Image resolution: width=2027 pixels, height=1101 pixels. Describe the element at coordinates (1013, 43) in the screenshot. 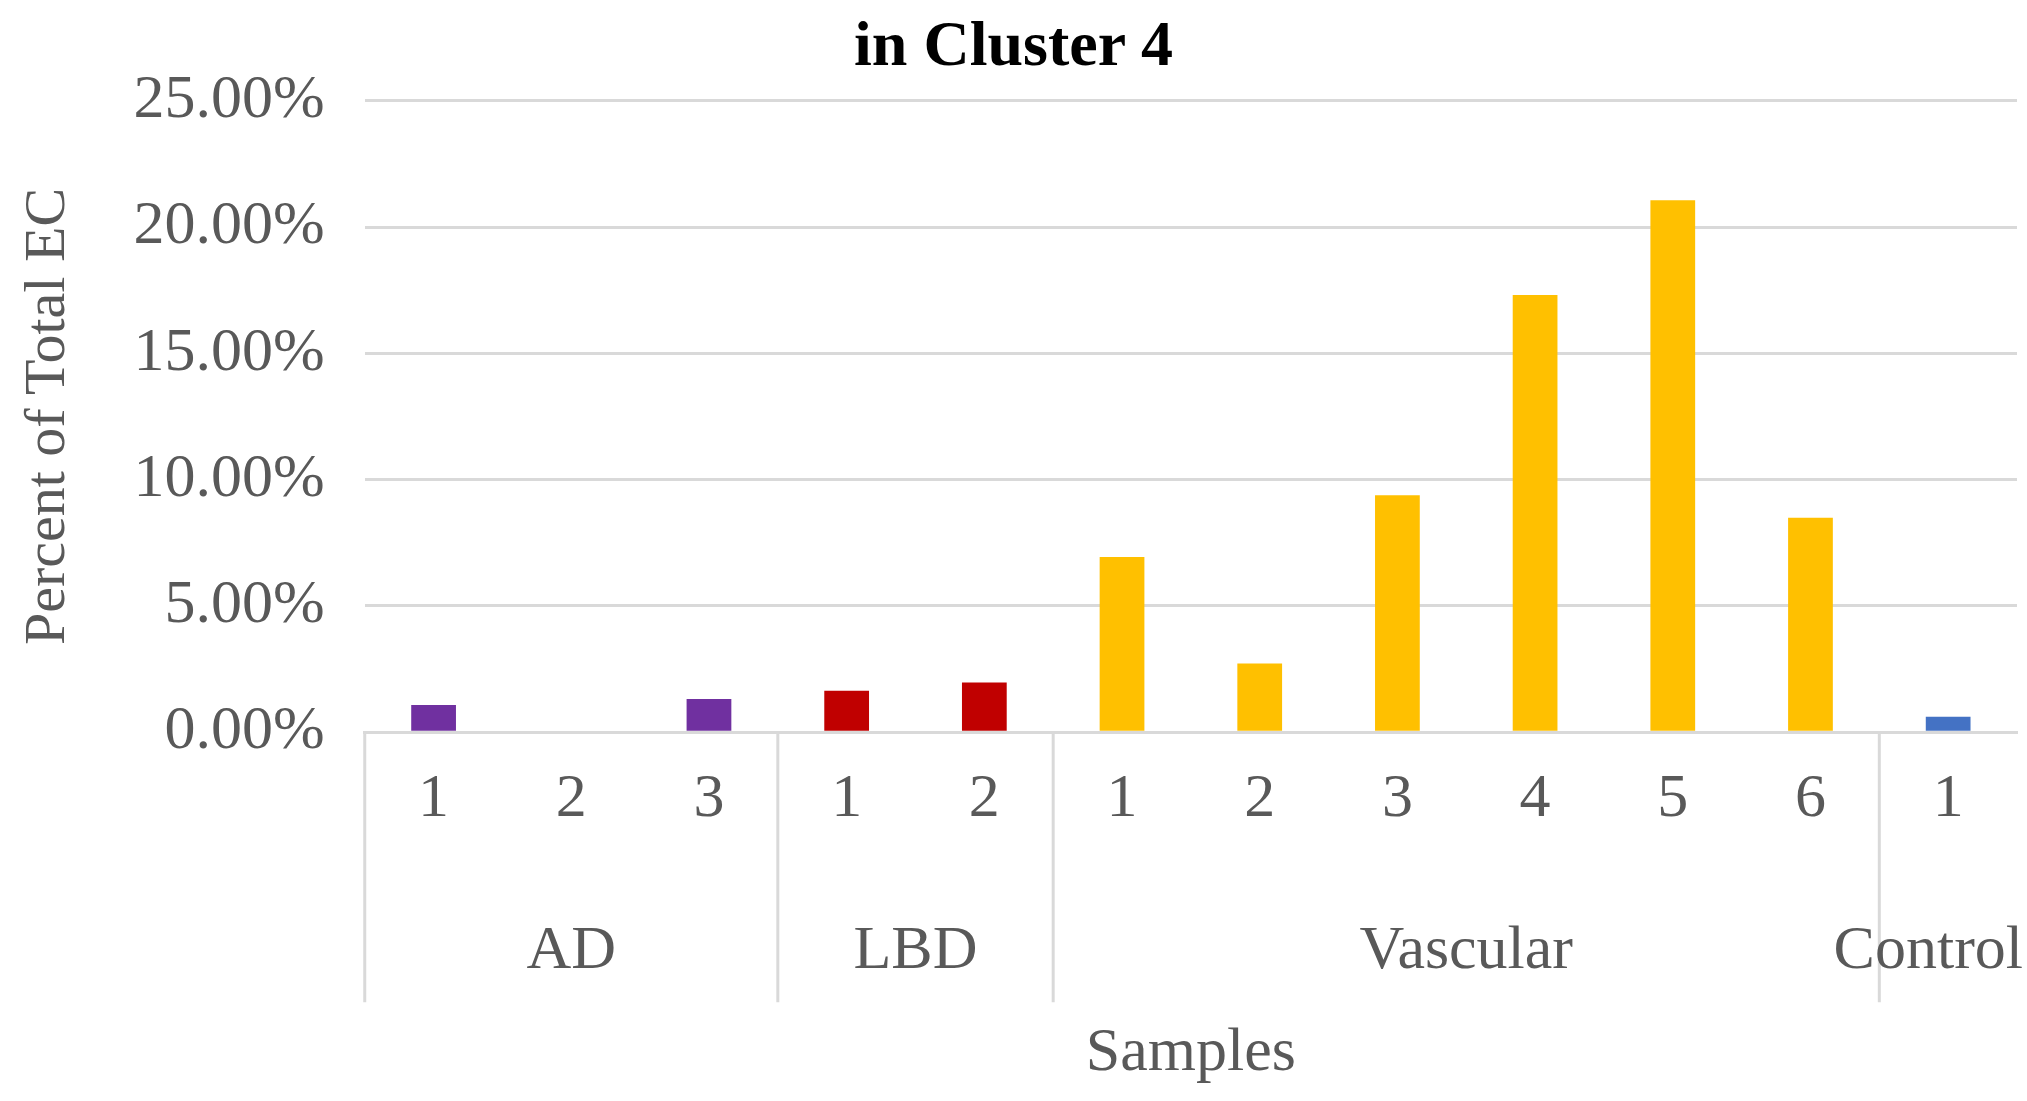

I see `chart-title: in Cluster 4` at that location.